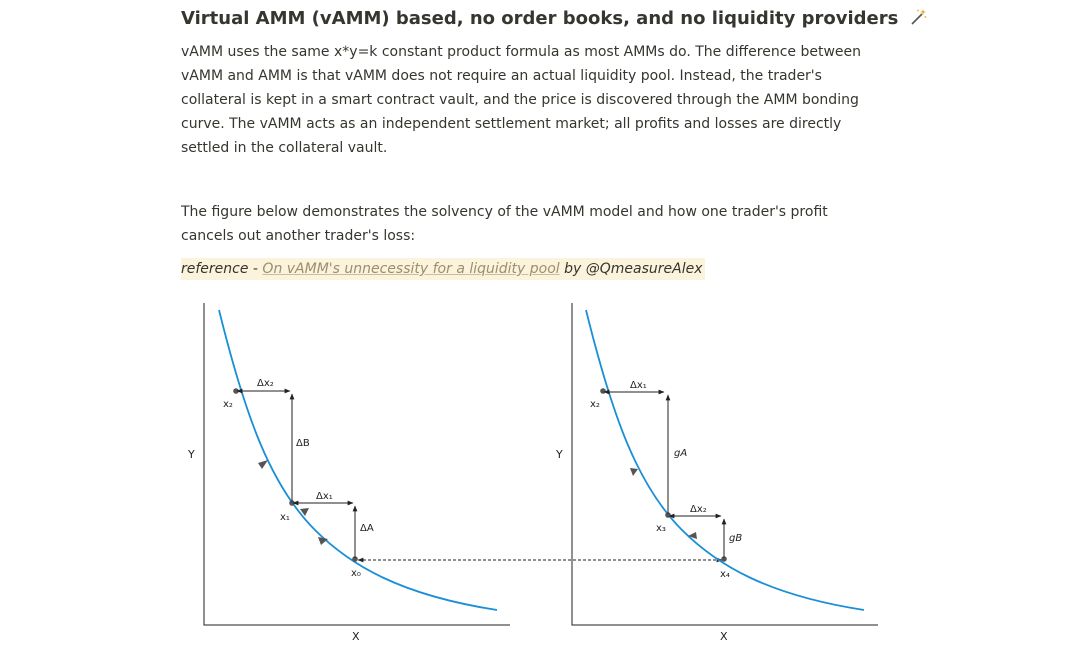  I want to click on left-dB-label: ΔB, so click(303, 443).